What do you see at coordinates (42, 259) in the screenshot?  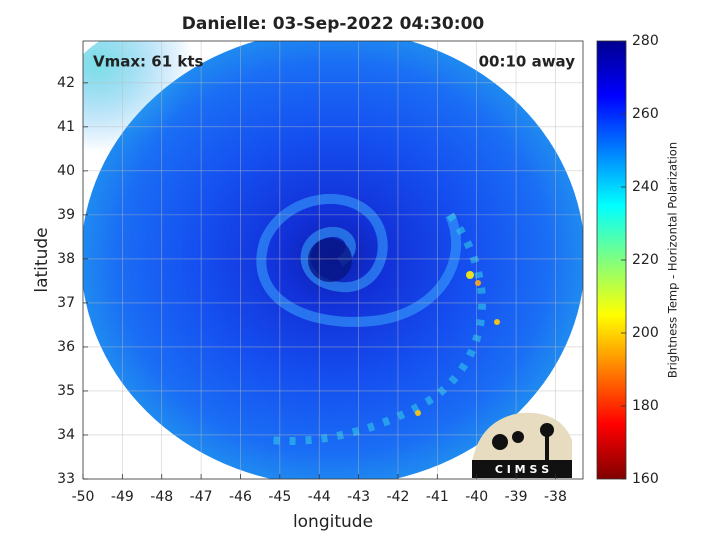 I see `y-axis-label: latitude` at bounding box center [42, 259].